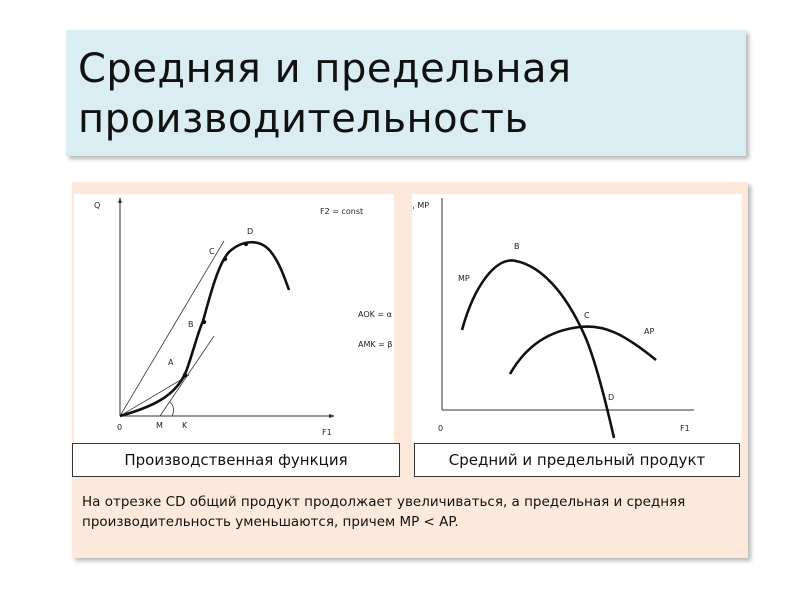 The height and width of the screenshot is (600, 800). I want to click on ap-curve-label: AP, so click(649, 331).